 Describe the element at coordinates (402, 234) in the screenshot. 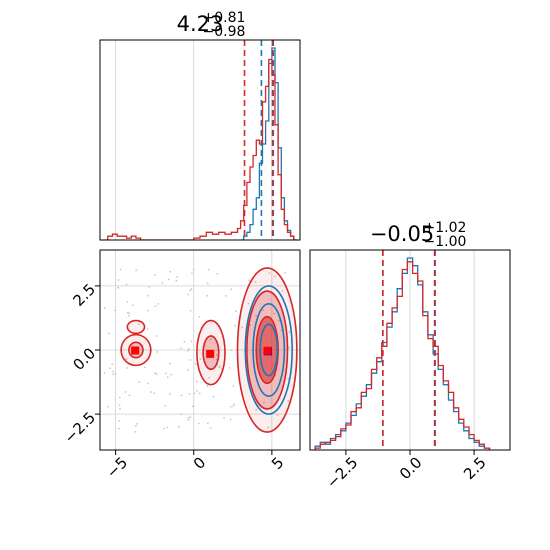

I see `title-bottom-right: −0.05` at that location.